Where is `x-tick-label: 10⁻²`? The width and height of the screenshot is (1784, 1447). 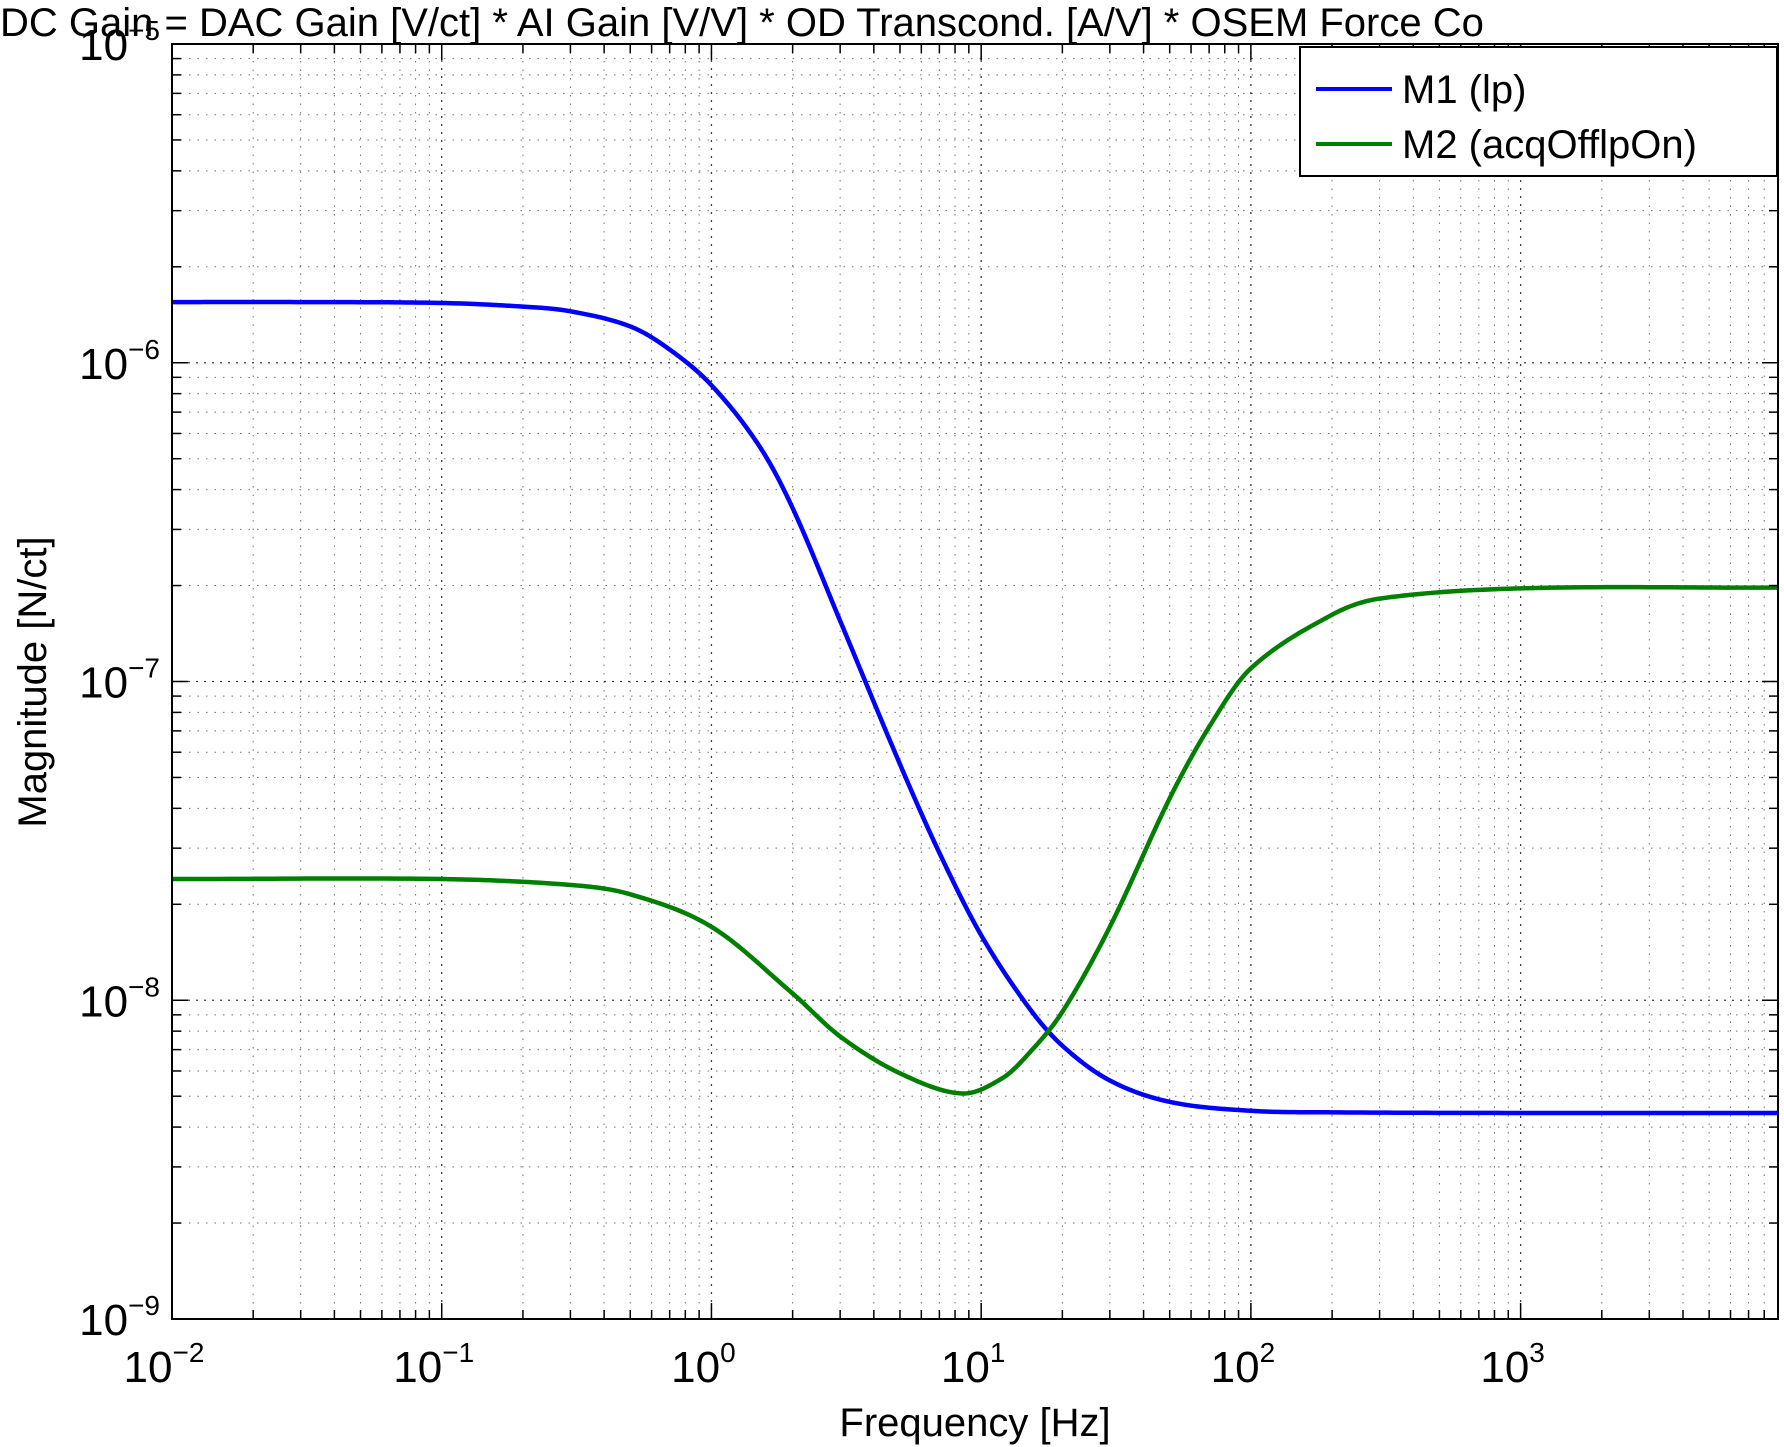
x-tick-label: 10⁻² is located at coordinates (164, 1364).